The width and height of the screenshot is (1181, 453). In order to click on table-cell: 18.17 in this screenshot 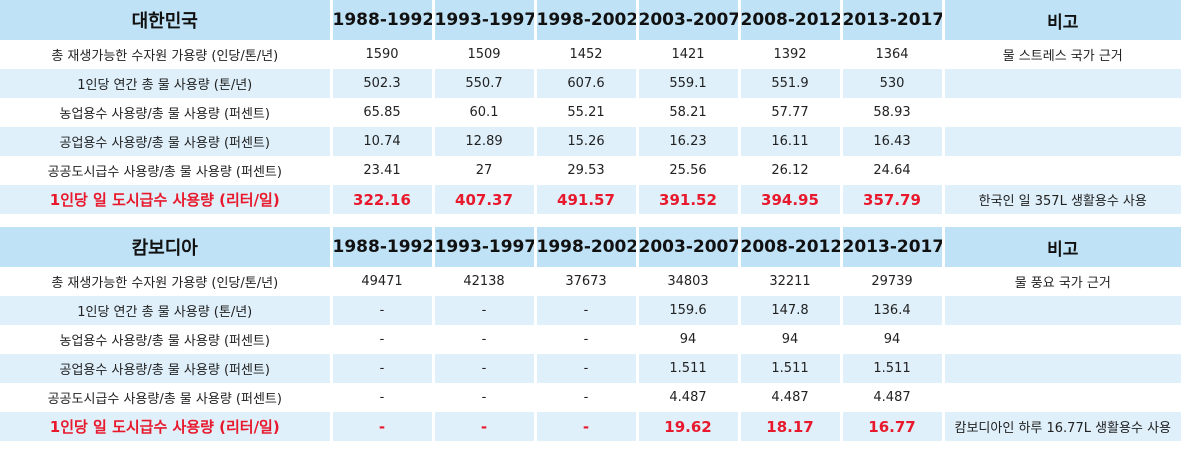, I will do `click(791, 426)`.